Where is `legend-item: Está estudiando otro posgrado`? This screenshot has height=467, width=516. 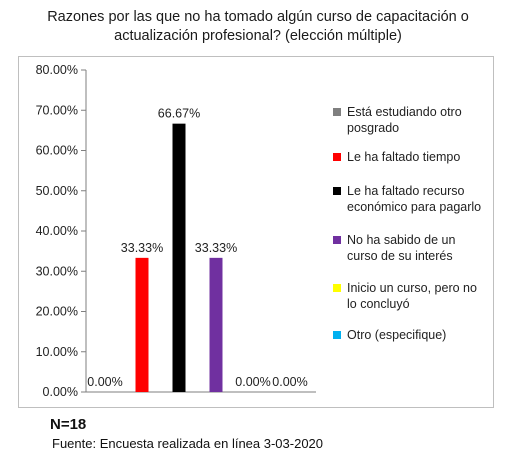 legend-item: Está estudiando otro posgrado is located at coordinates (421, 120).